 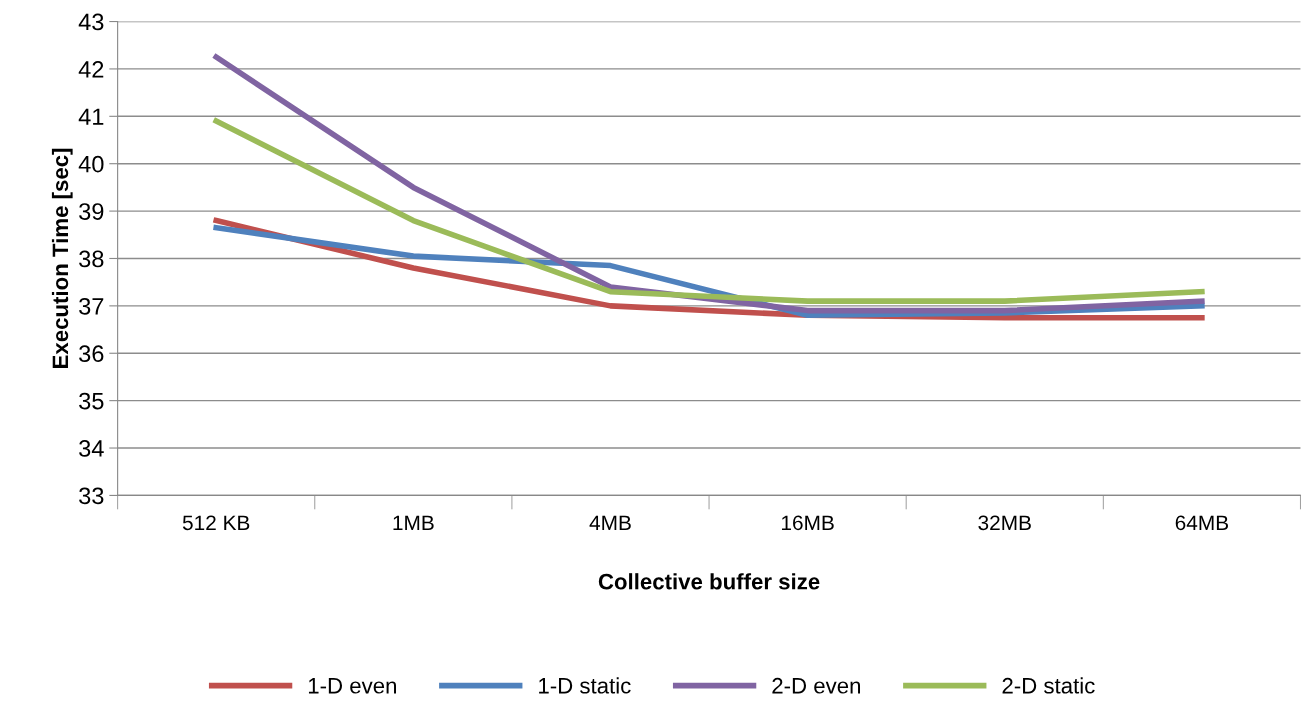 I want to click on legend-label: 1-D even, so click(x=352, y=686).